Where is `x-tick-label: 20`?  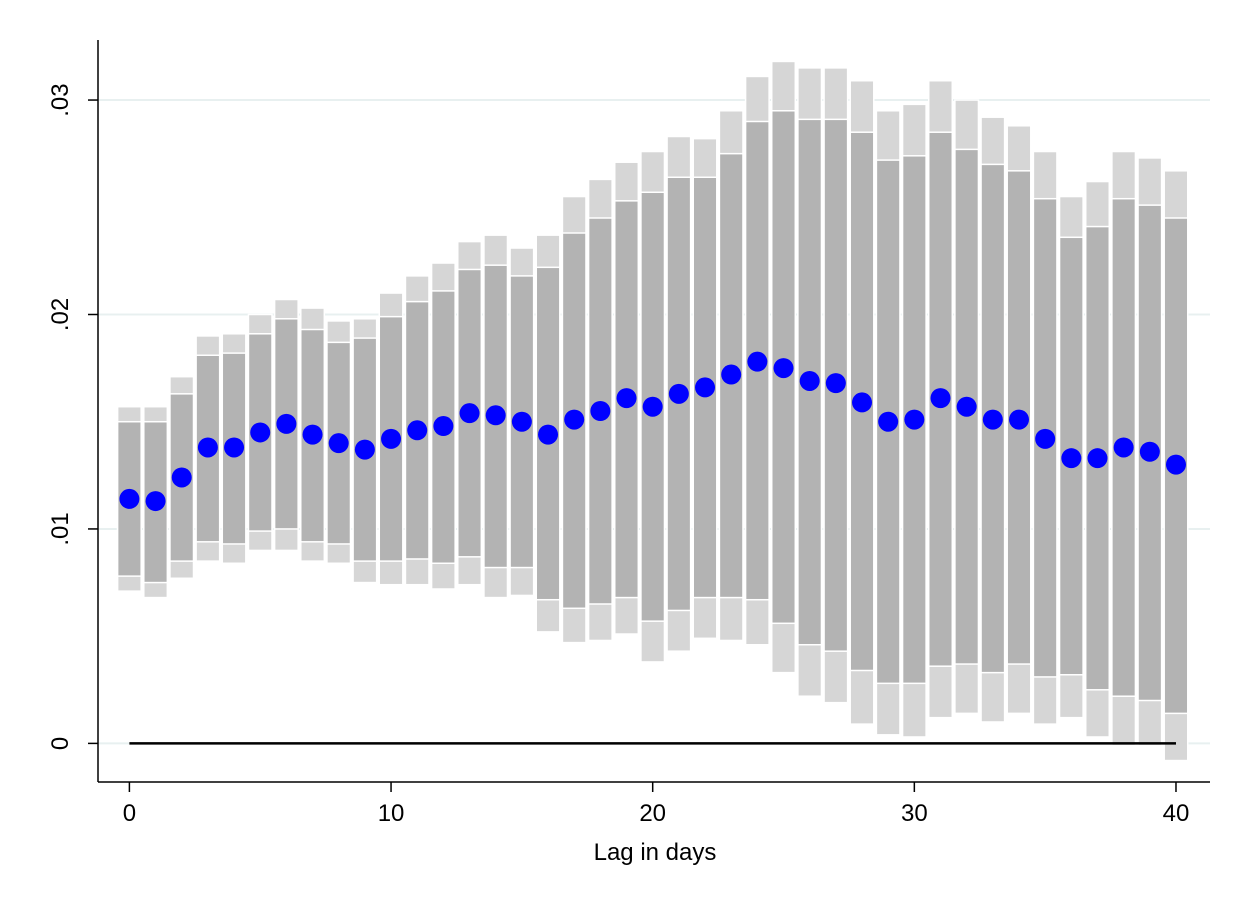
x-tick-label: 20 is located at coordinates (652, 813).